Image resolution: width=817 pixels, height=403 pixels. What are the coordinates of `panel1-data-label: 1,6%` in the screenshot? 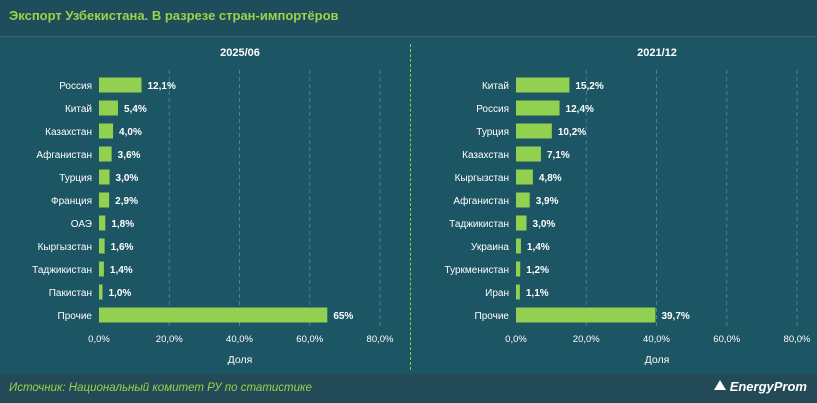 It's located at (122, 247).